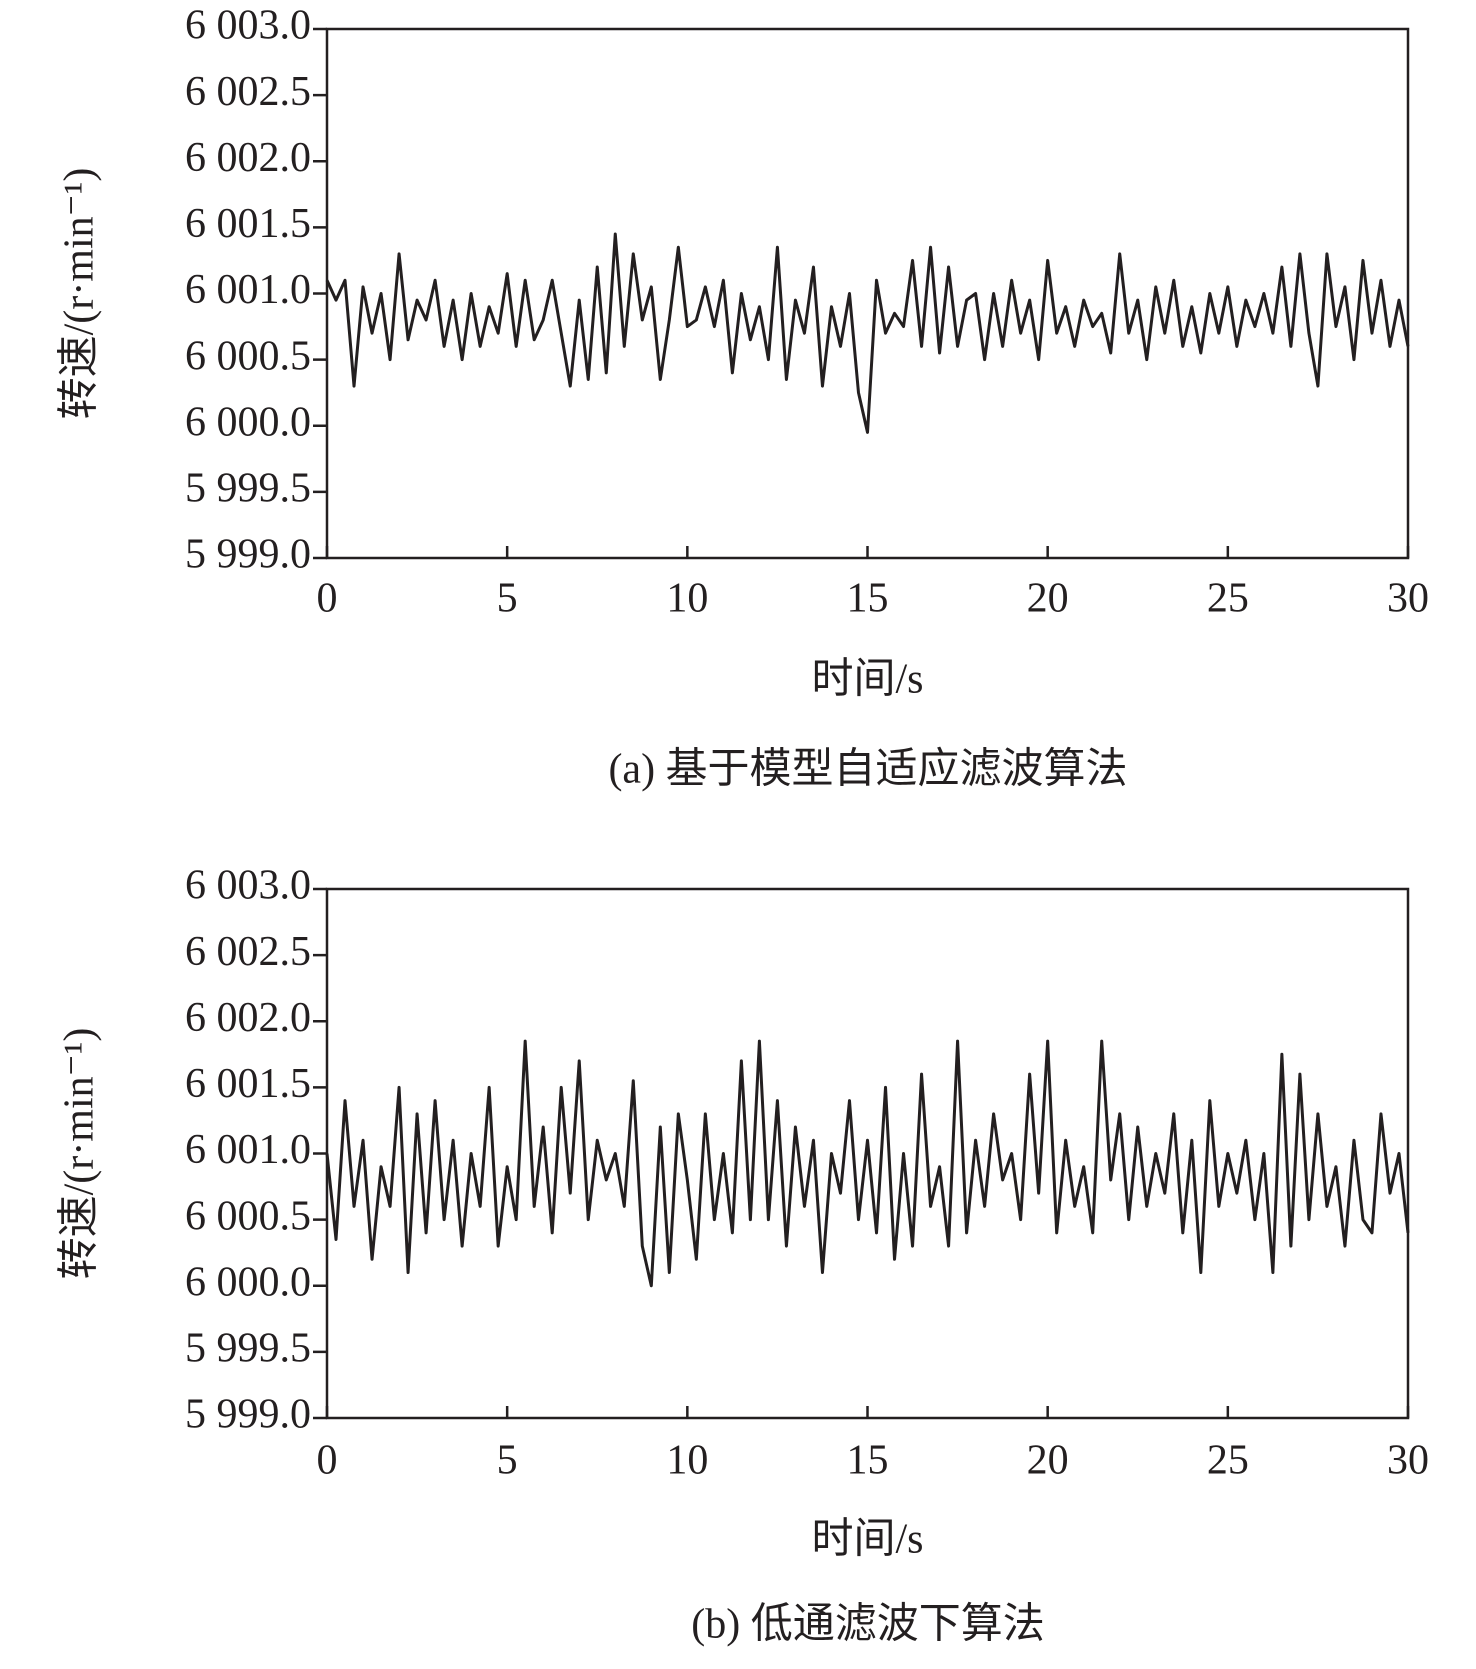  What do you see at coordinates (867, 769) in the screenshot?
I see `chart-caption: (a) 基于模型自适应滤波算法` at bounding box center [867, 769].